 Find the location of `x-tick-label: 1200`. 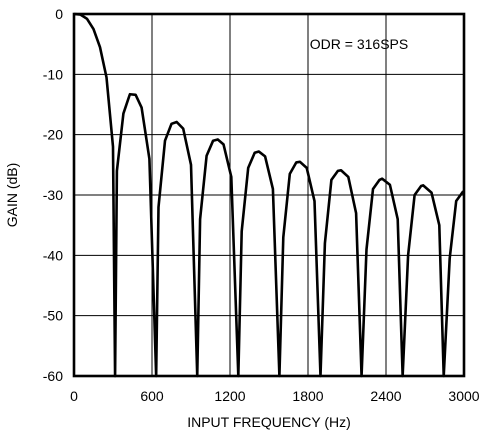

x-tick-label: 1200 is located at coordinates (229, 396).